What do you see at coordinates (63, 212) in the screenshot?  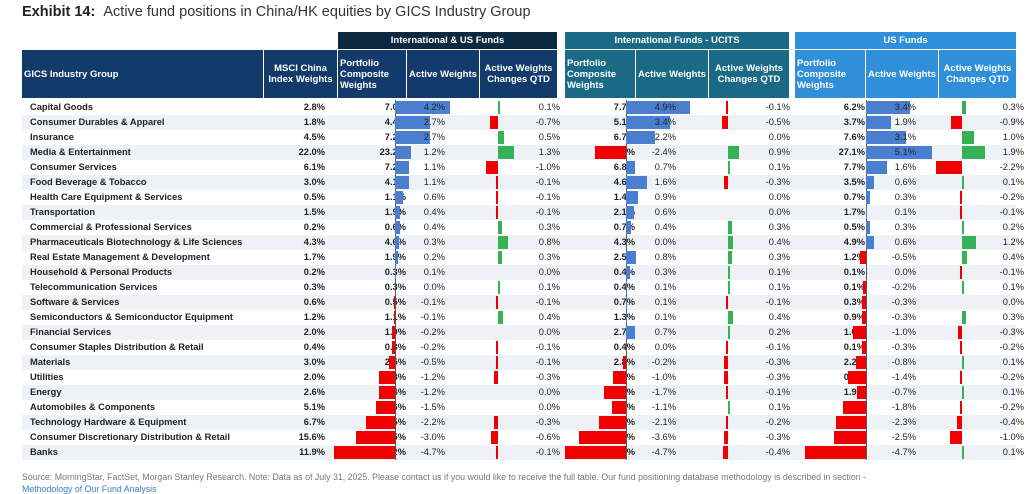 I see `industry-name: Transportation` at bounding box center [63, 212].